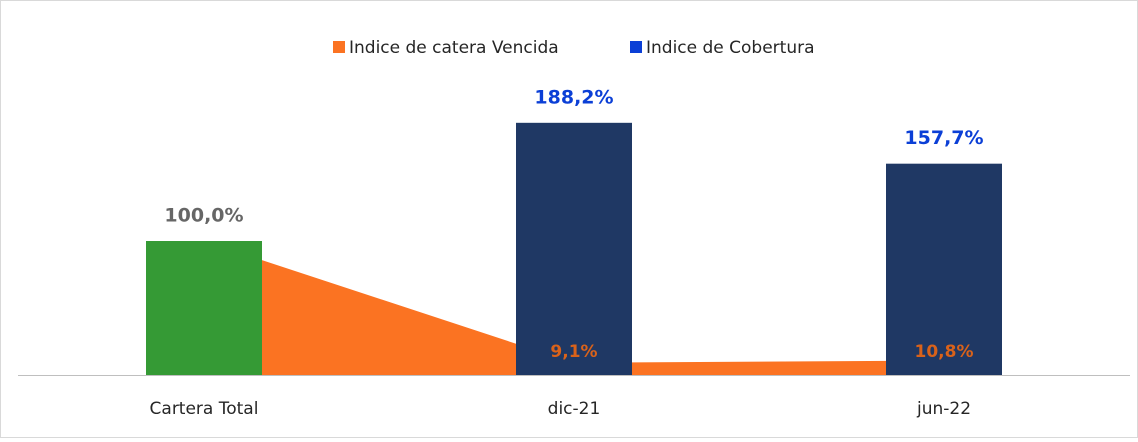 This screenshot has width=1138, height=442. I want to click on legend-label: Indice de catera Vencida, so click(454, 48).